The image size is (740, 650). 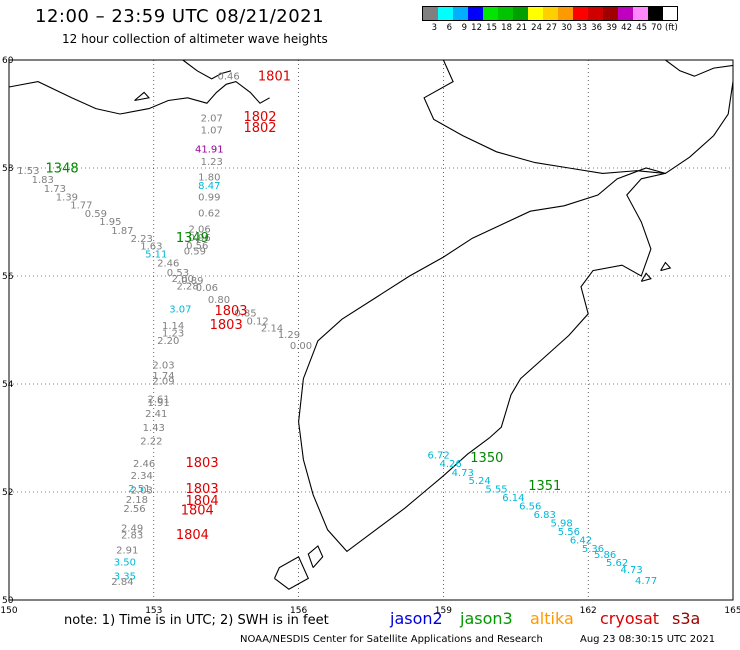 What do you see at coordinates (8, 385) in the screenshot?
I see `latitude-tick-label: 54` at bounding box center [8, 385].